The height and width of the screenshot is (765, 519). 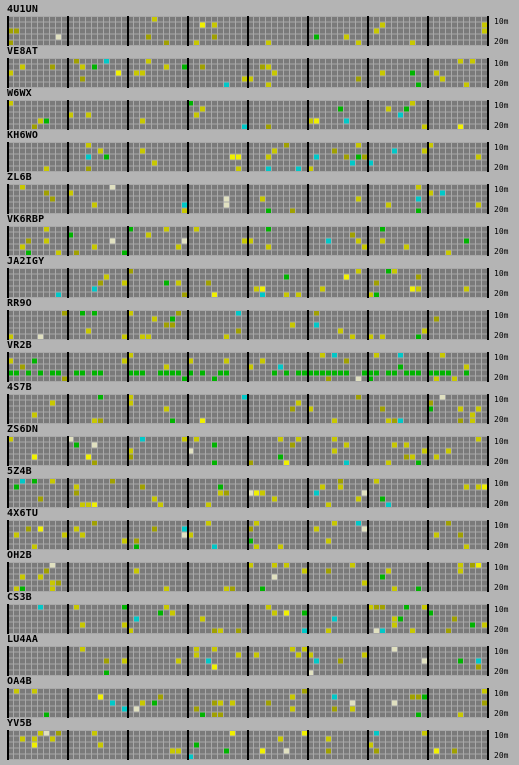 I want to click on station-1: VE8AT 10m 20m, so click(x=259, y=67).